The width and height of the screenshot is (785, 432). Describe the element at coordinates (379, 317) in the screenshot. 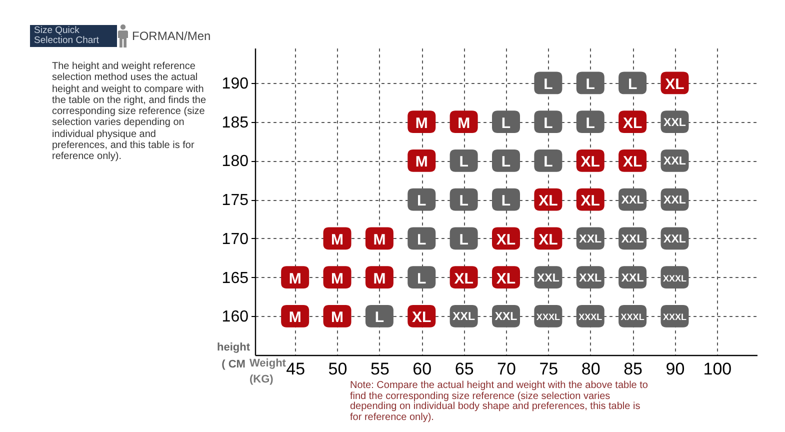

I see `series-label: L` at that location.